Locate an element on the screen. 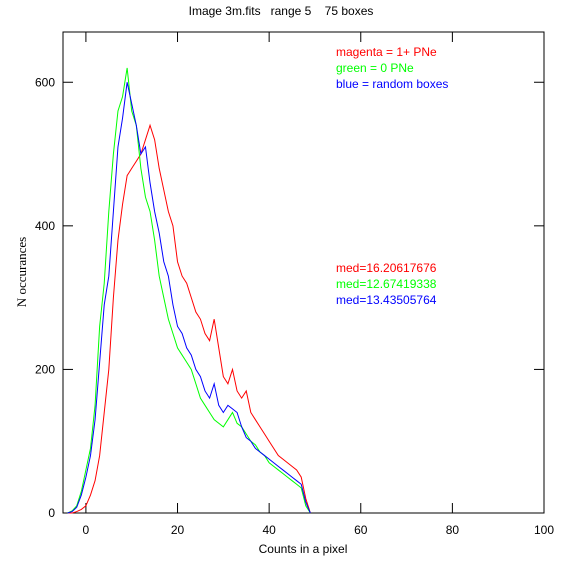 The width and height of the screenshot is (574, 574). y-axis-label: N occurances is located at coordinates (21, 272).